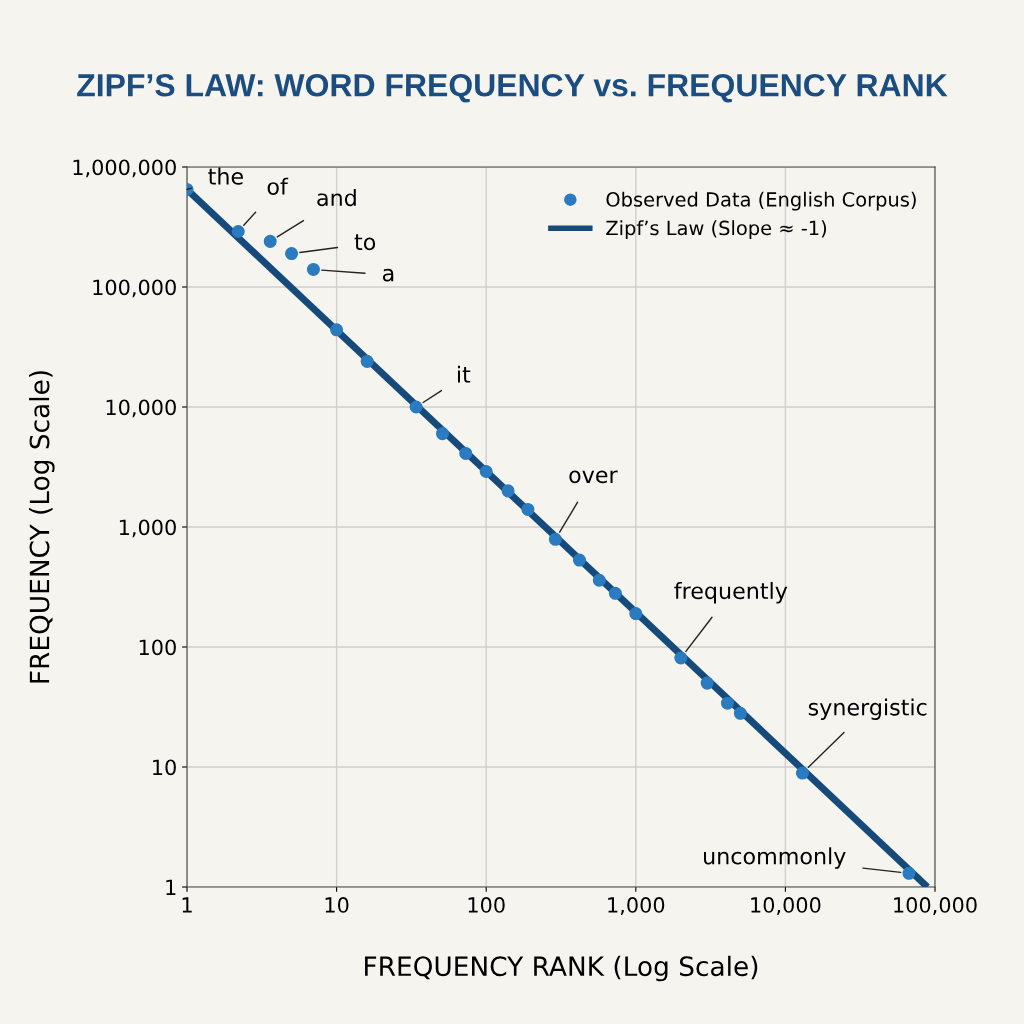  What do you see at coordinates (636, 906) in the screenshot?
I see `x-tick-label: 1,000` at bounding box center [636, 906].